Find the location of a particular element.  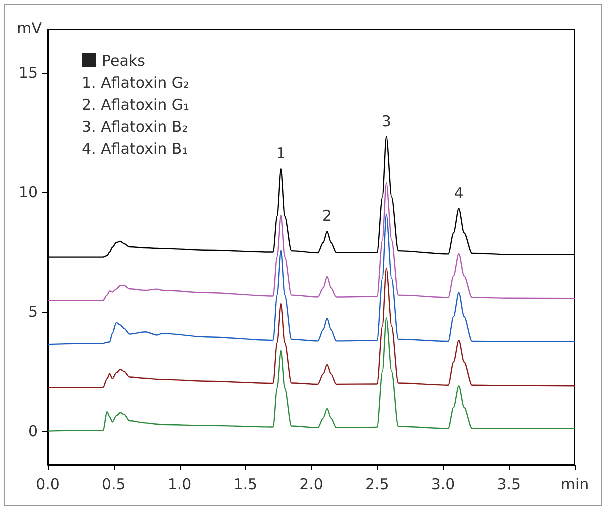

x-tick-label: 0.5 is located at coordinates (114, 485).